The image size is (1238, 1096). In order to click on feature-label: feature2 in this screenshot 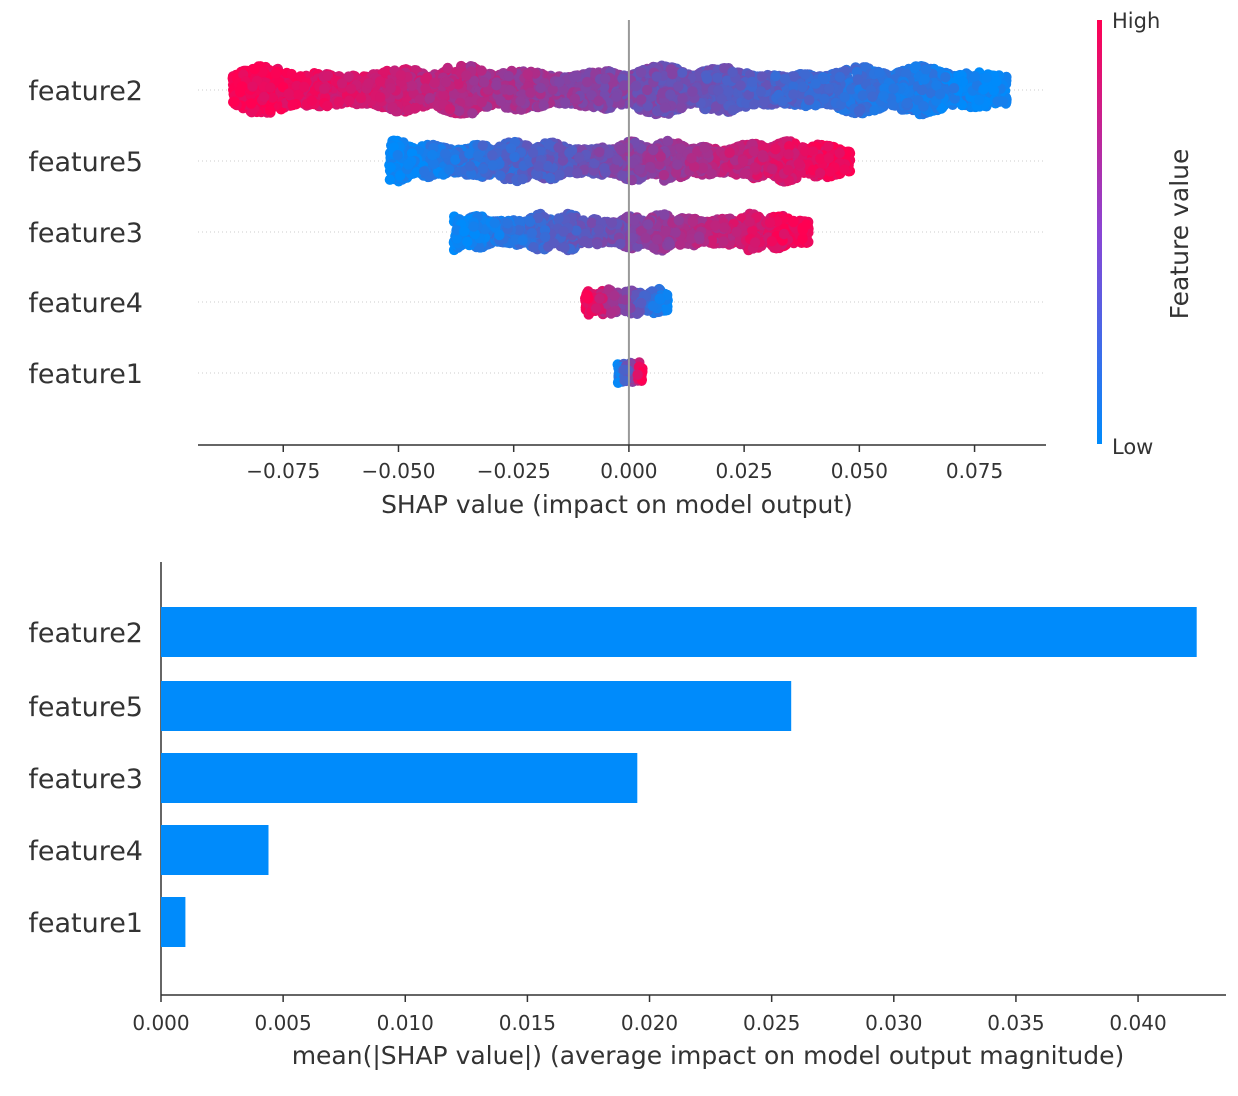, I will do `click(85, 91)`.